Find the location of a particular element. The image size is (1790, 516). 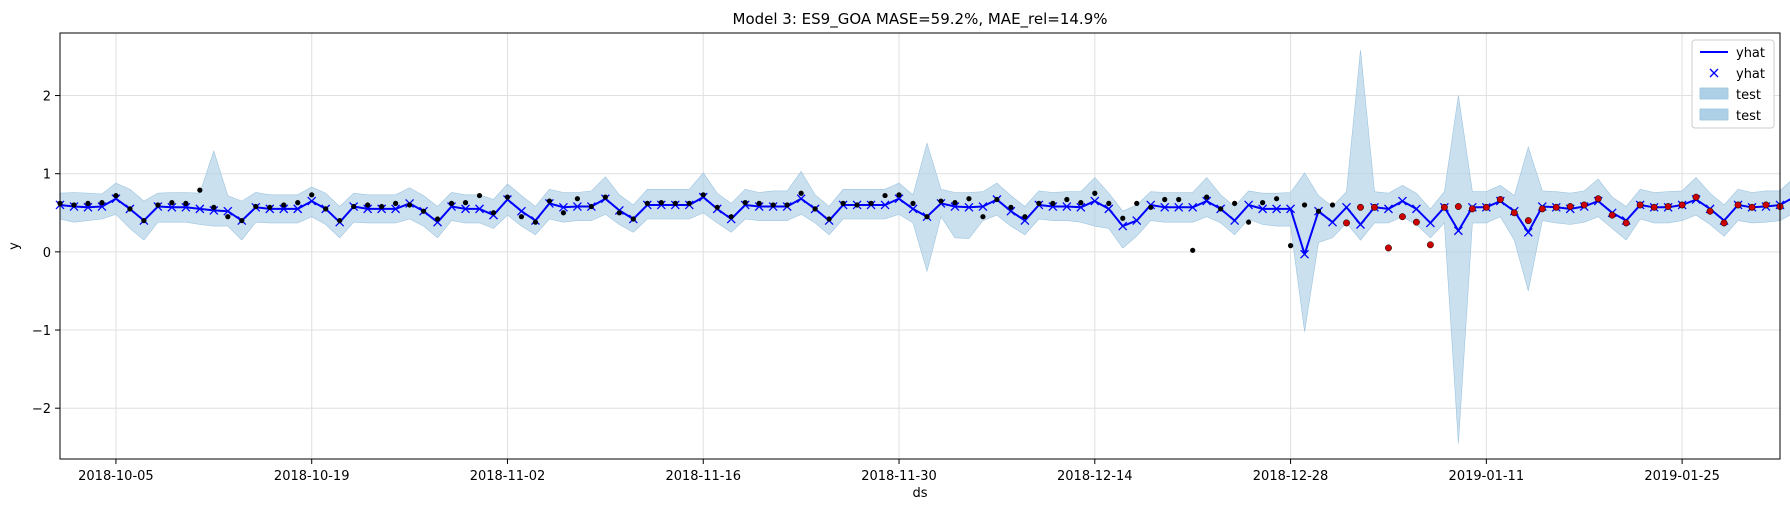

y-tick-label: −1 is located at coordinates (41, 331).